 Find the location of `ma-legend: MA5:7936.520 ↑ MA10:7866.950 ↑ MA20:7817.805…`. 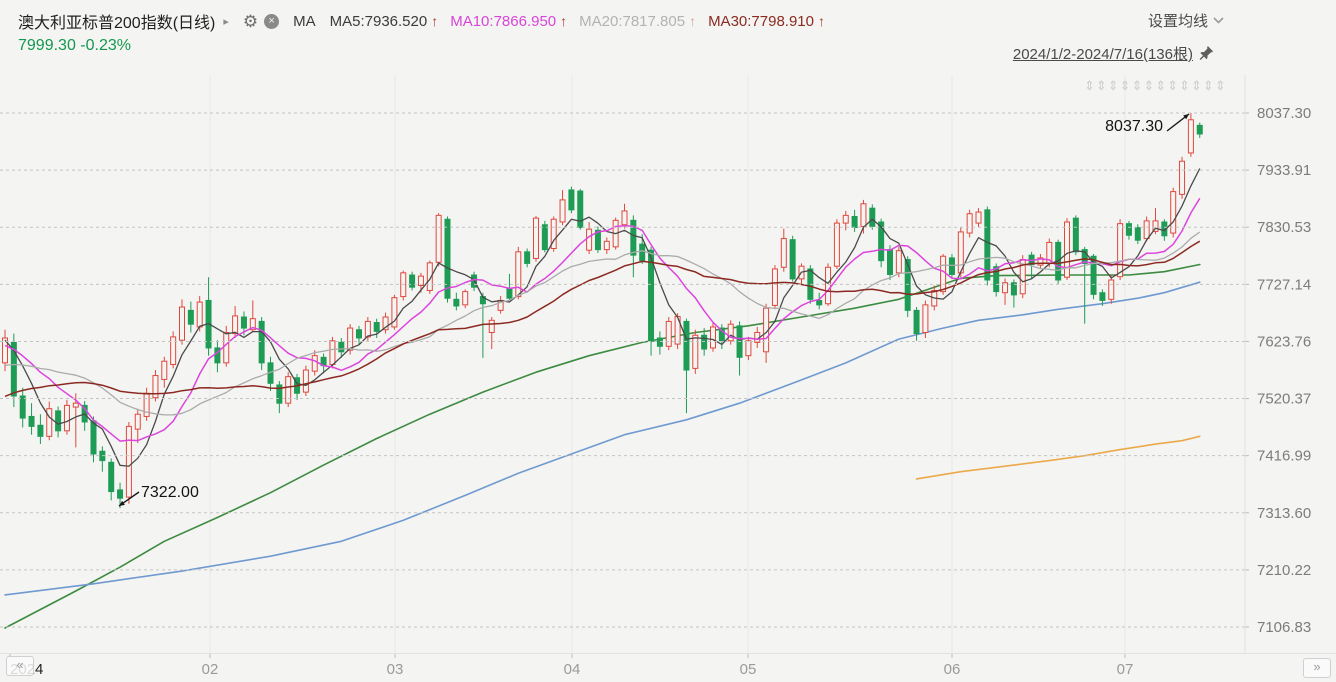

ma-legend: MA5:7936.520 ↑ MA10:7866.950 ↑ MA20:7817.805… is located at coordinates (573, 21).